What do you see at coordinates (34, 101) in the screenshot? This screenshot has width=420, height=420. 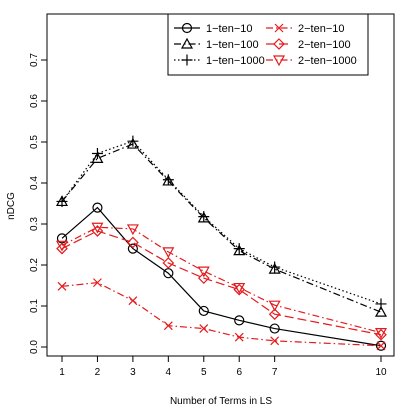 I see `y-tick-label: 0.6` at bounding box center [34, 101].